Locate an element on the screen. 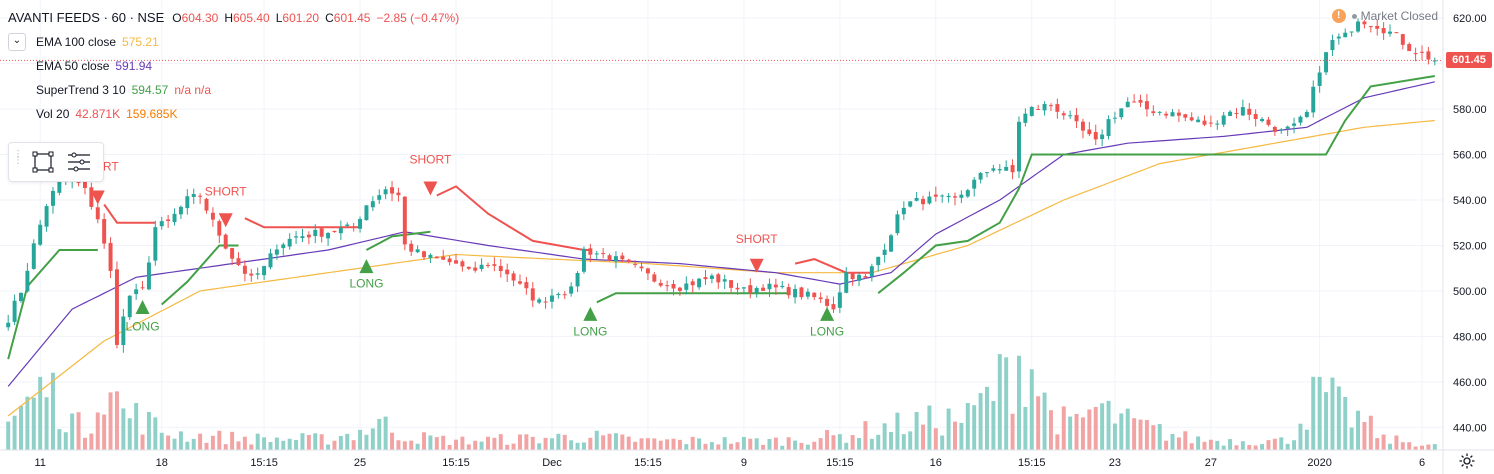  symbol-title: AVANTI FEEDS · 60 · NSE is located at coordinates (86, 17).